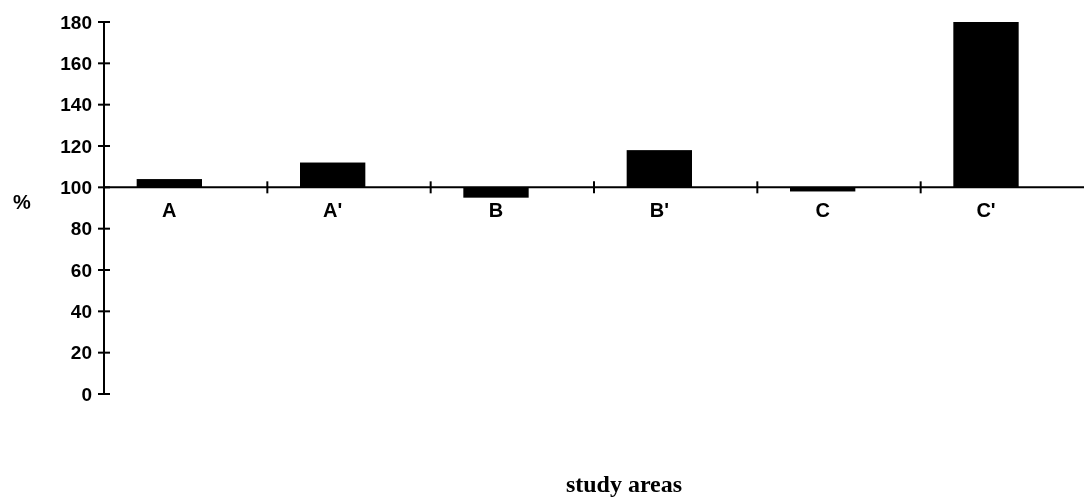  I want to click on y-tick-label: 20, so click(81, 353).